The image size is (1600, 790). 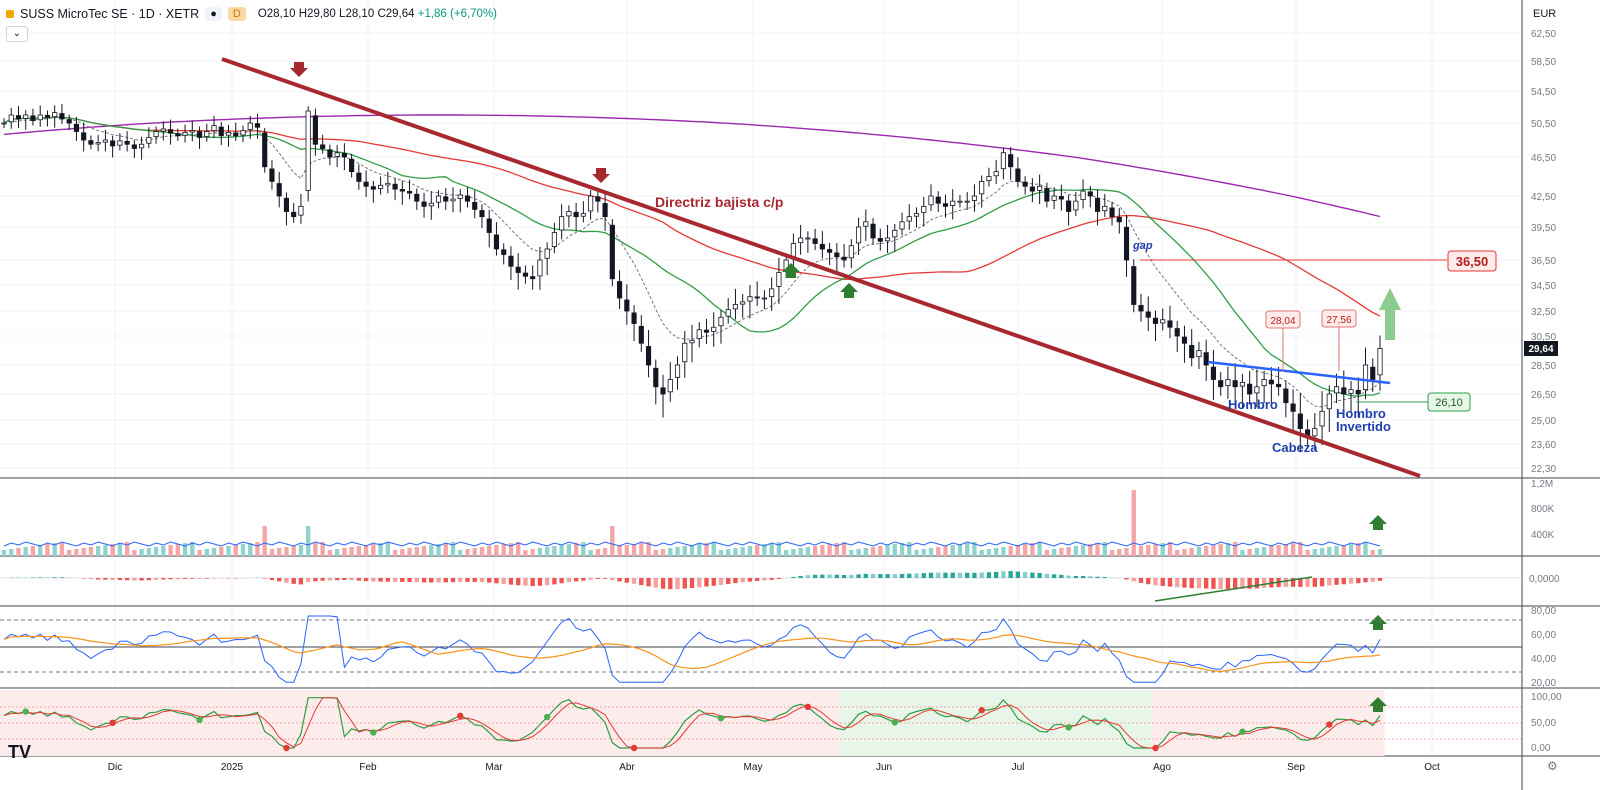 What do you see at coordinates (849, 290) in the screenshot?
I see `up-arrow-icon` at bounding box center [849, 290].